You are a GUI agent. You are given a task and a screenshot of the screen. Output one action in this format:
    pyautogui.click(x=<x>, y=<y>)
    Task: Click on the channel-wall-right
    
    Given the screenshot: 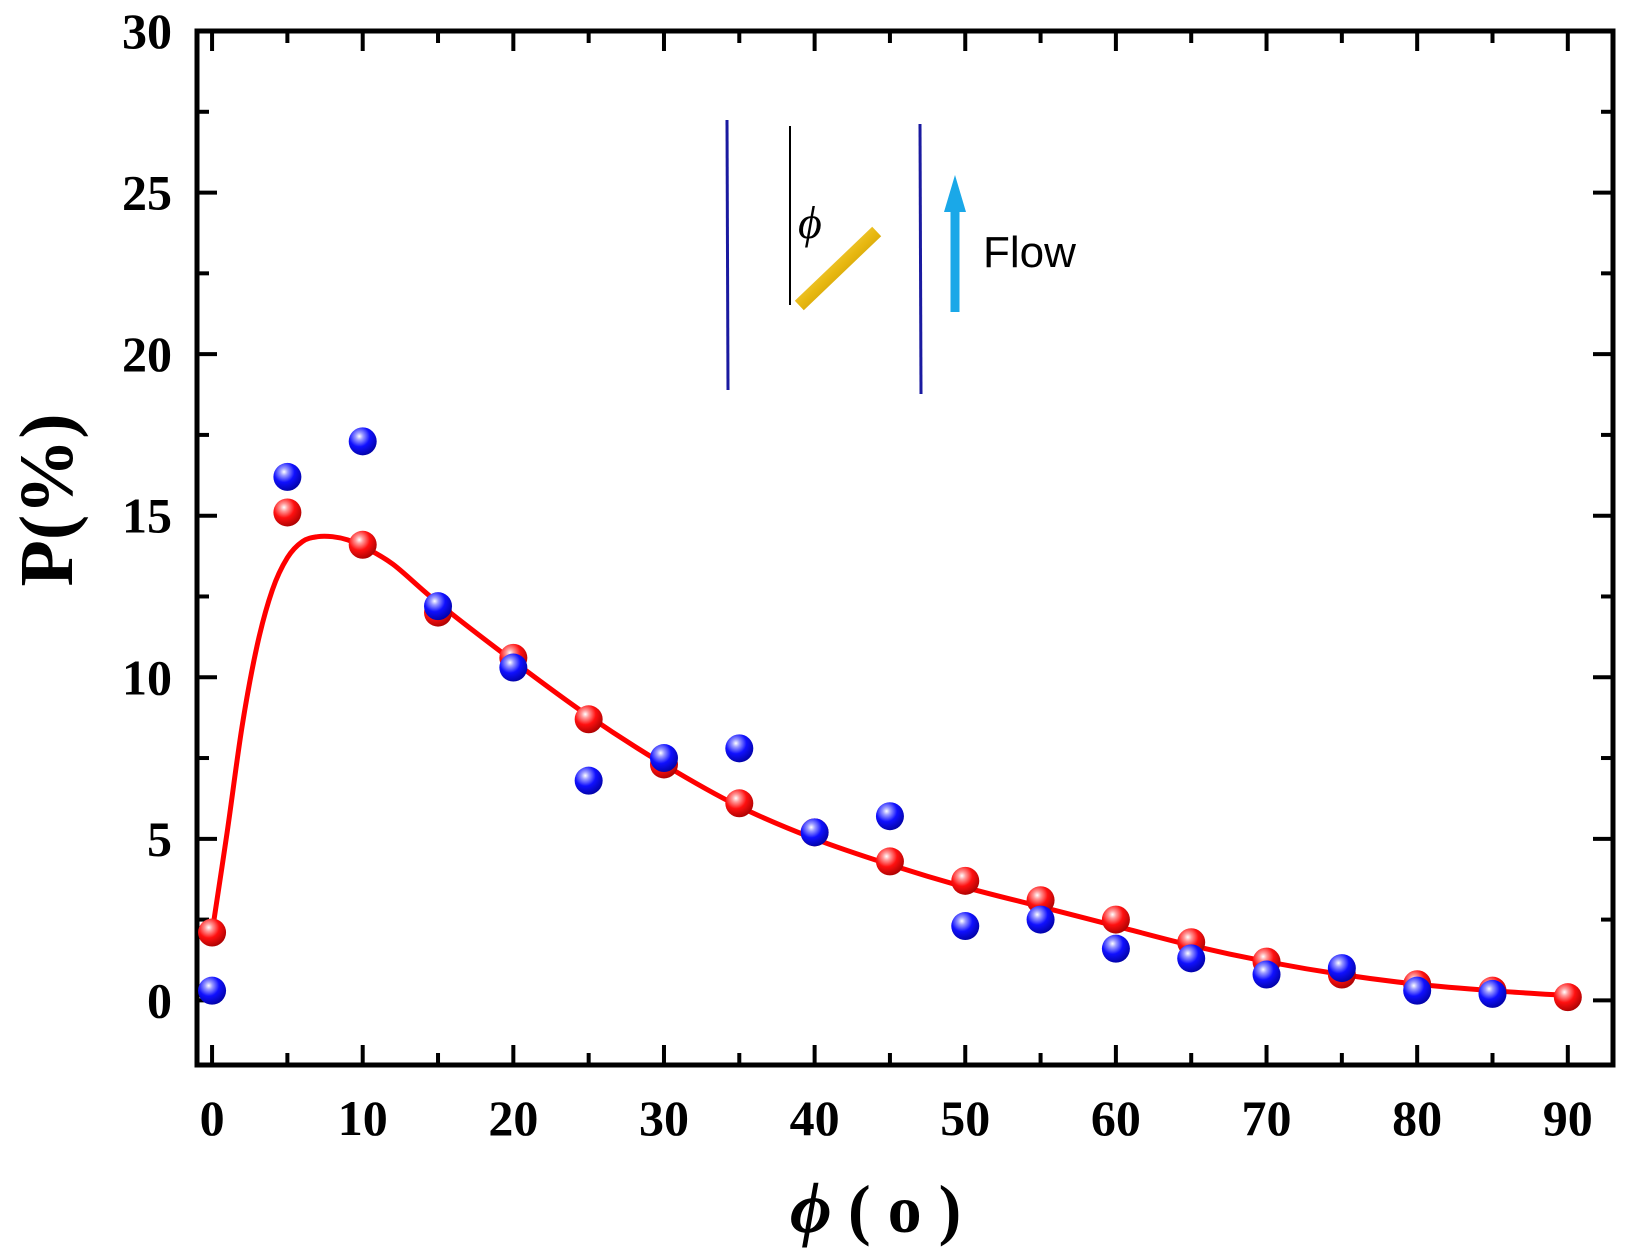 What is the action you would take?
    pyautogui.click(x=920, y=259)
    